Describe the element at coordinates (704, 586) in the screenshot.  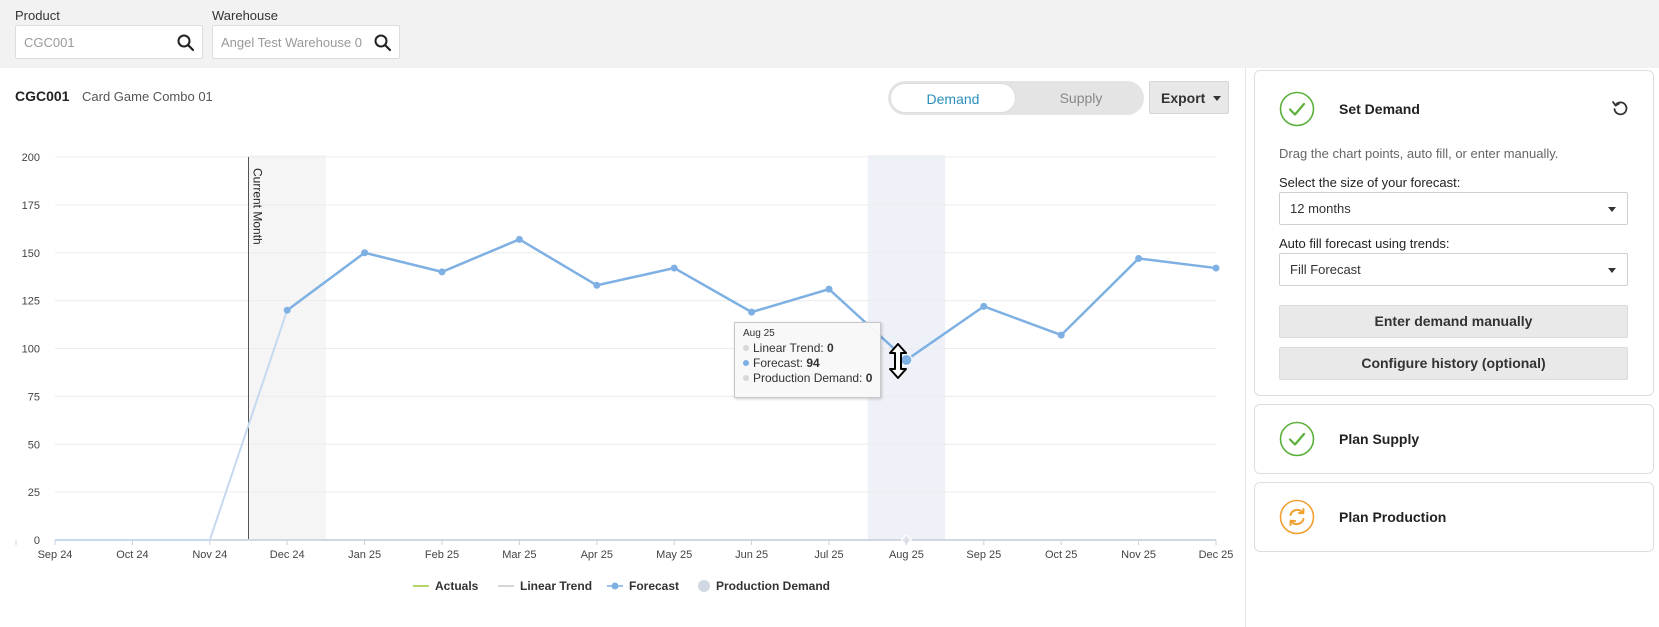
I see `legend-marker` at that location.